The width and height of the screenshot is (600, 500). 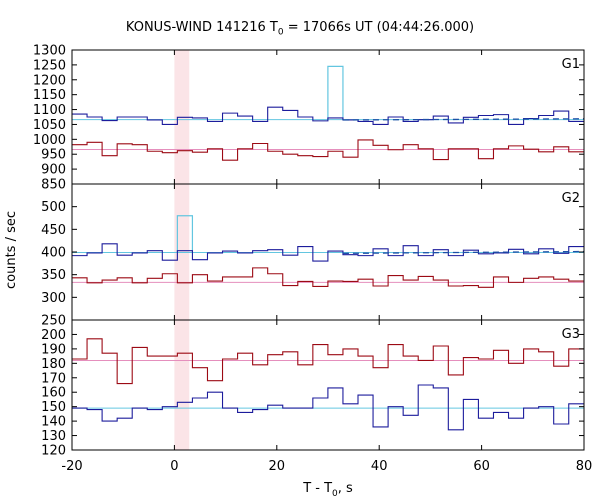 I want to click on y-tick-label: 1250, so click(x=49, y=65).